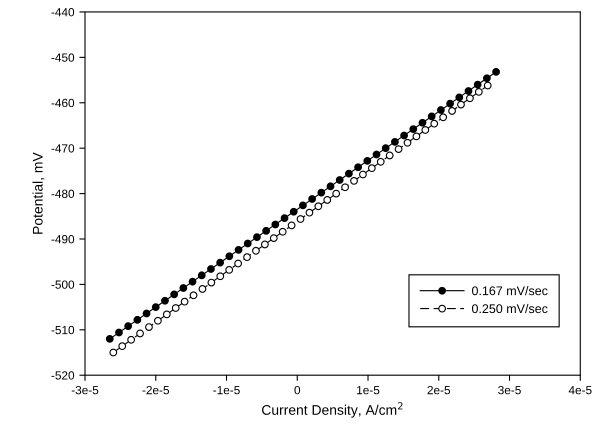 The height and width of the screenshot is (443, 616). Describe the element at coordinates (509, 390) in the screenshot. I see `x-tick-label: 3e-5` at that location.